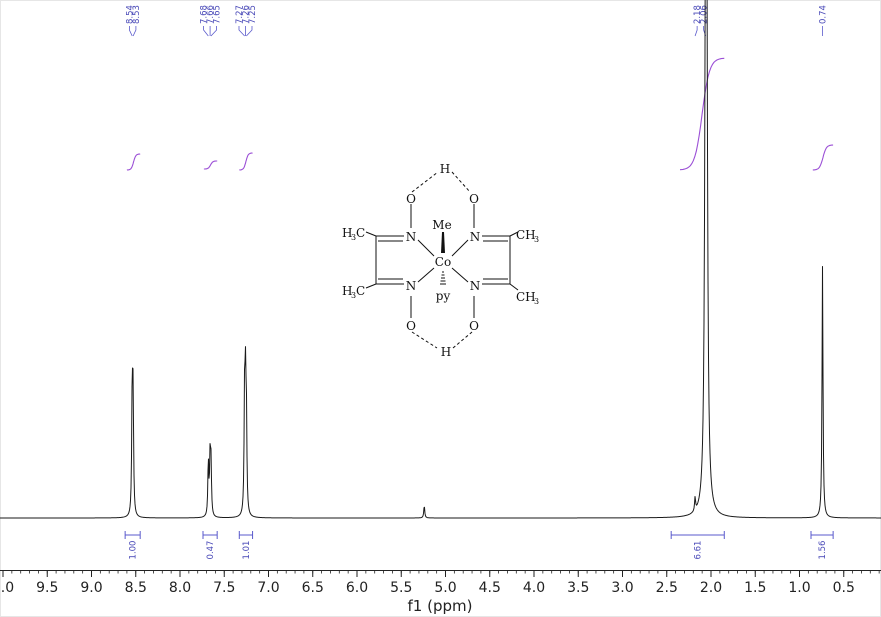 The height and width of the screenshot is (617, 881). I want to click on integral-curve-layer, so click(480, 114).